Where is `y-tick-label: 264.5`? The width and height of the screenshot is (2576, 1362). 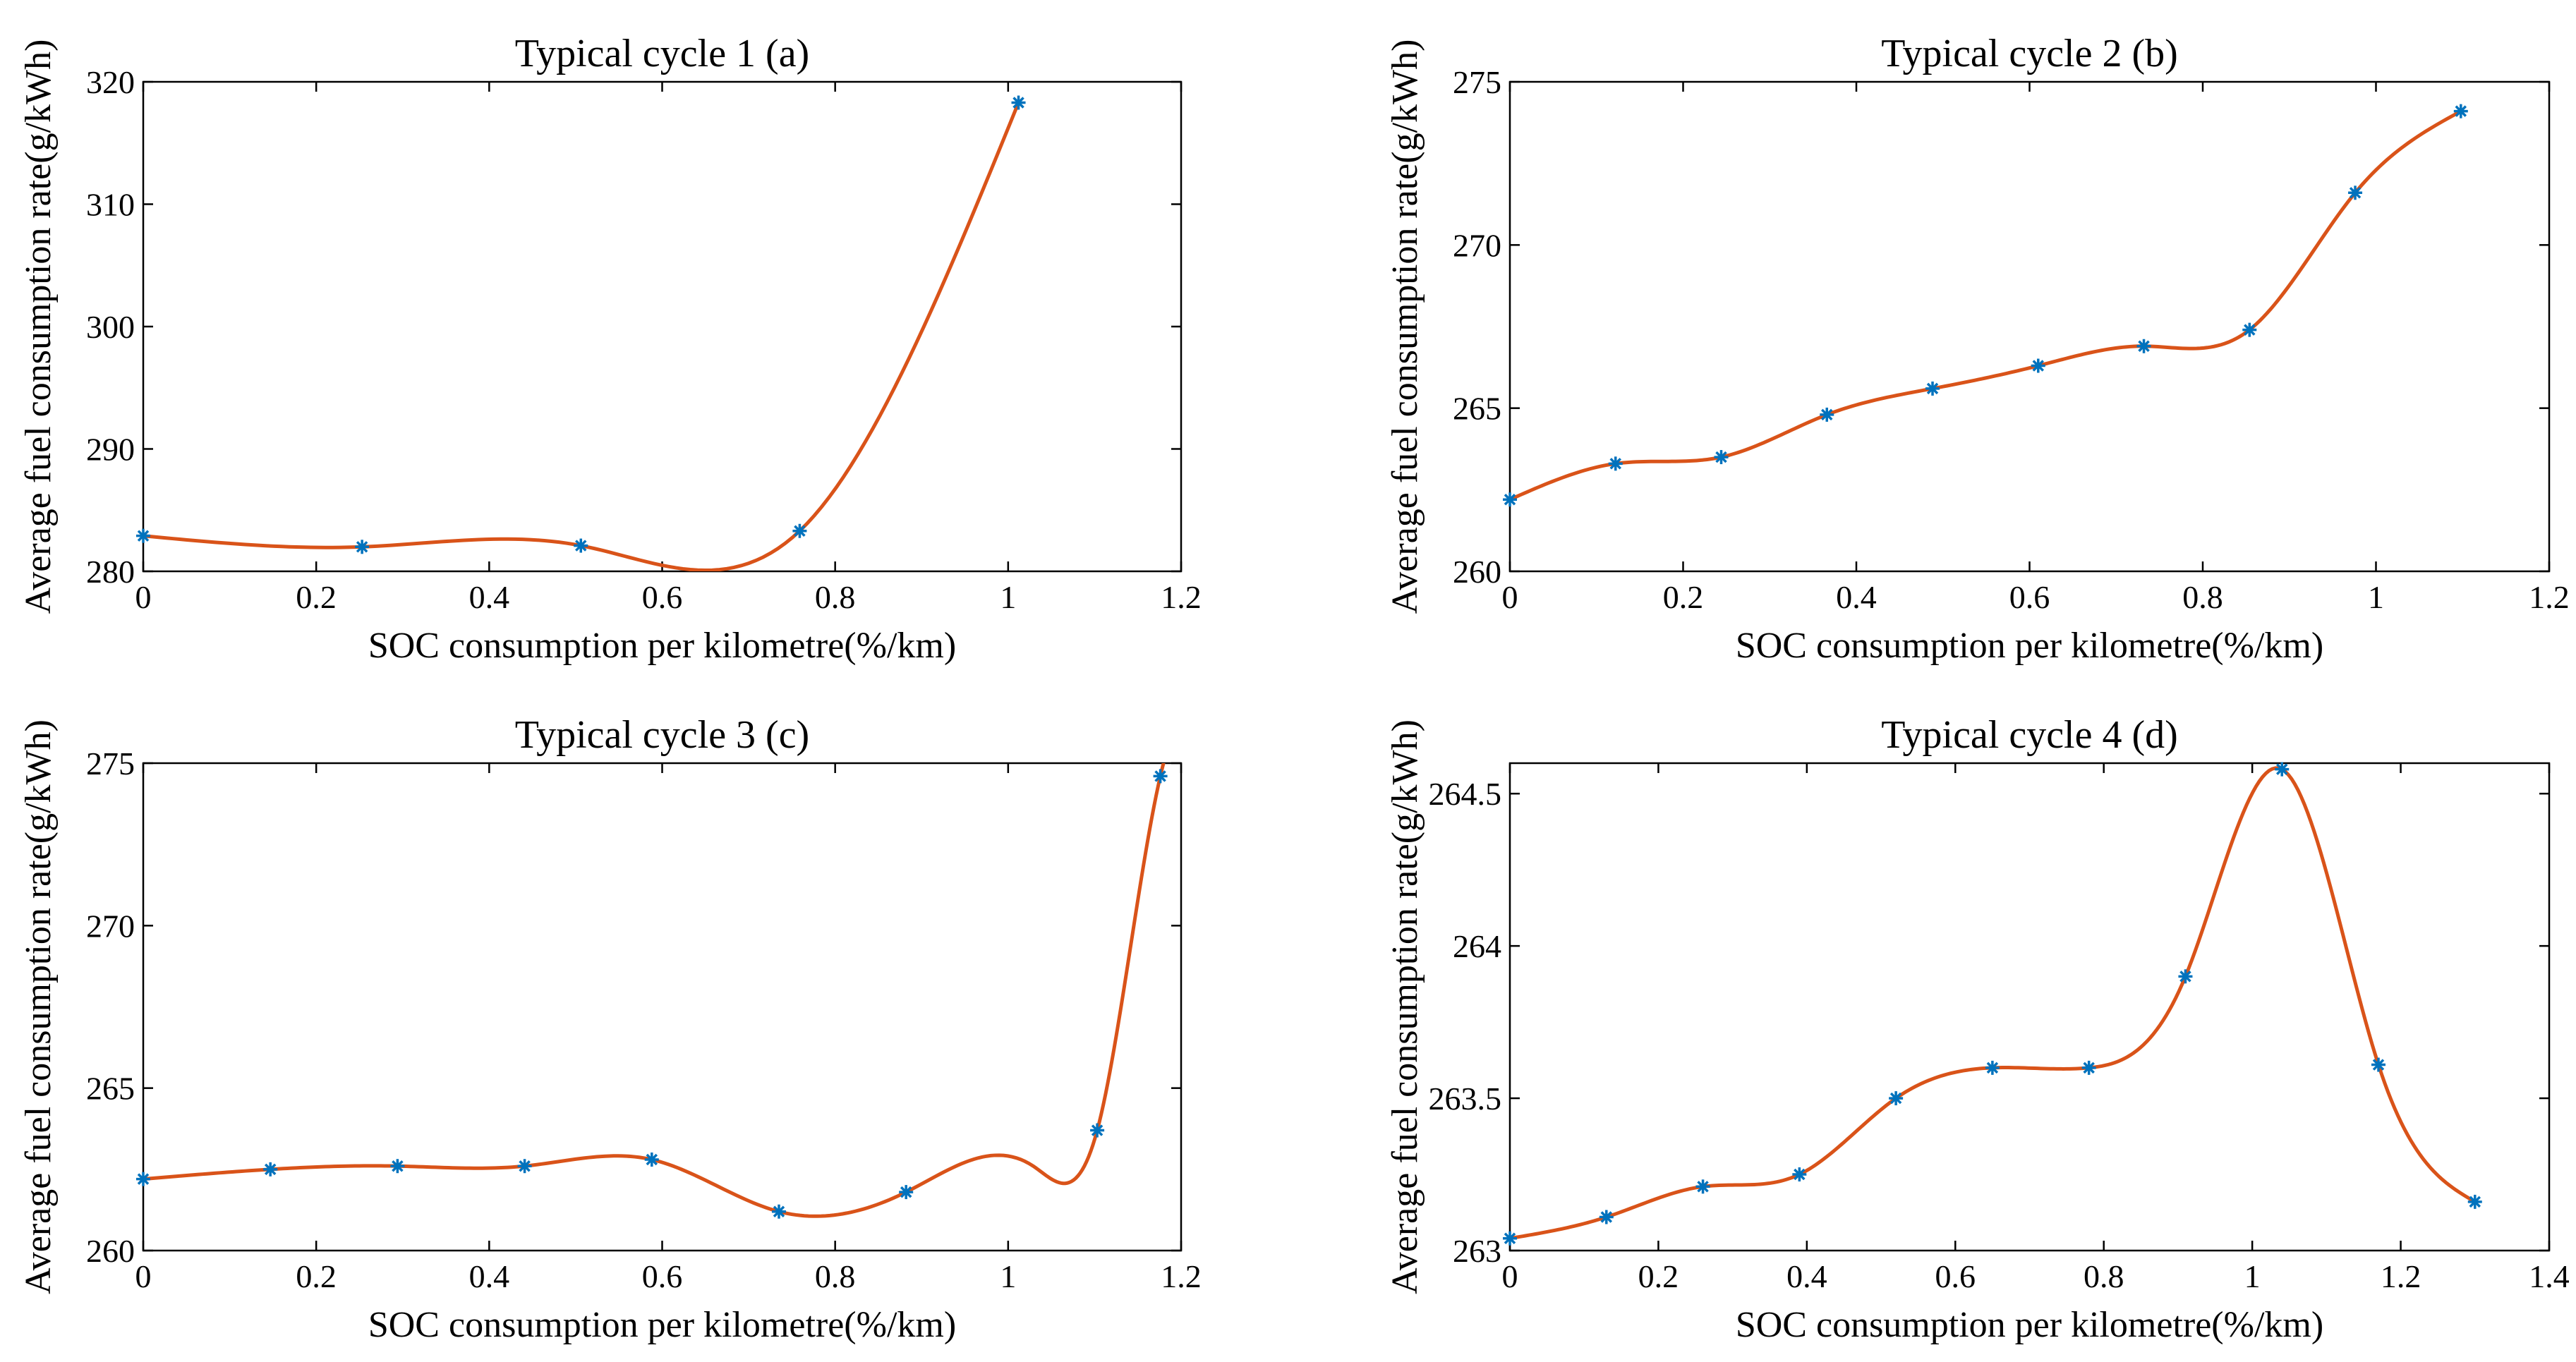 y-tick-label: 264.5 is located at coordinates (1466, 794).